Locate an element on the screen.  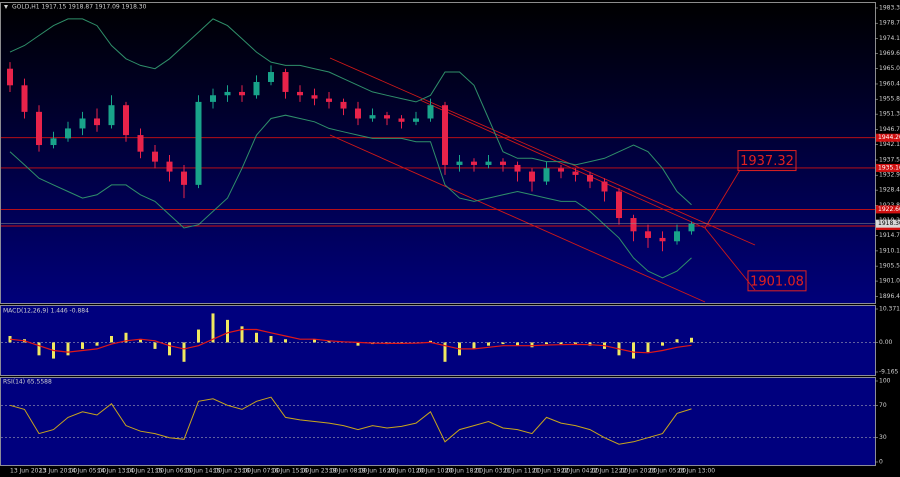
y-tick-label: 10.371 is located at coordinates (889, 309).